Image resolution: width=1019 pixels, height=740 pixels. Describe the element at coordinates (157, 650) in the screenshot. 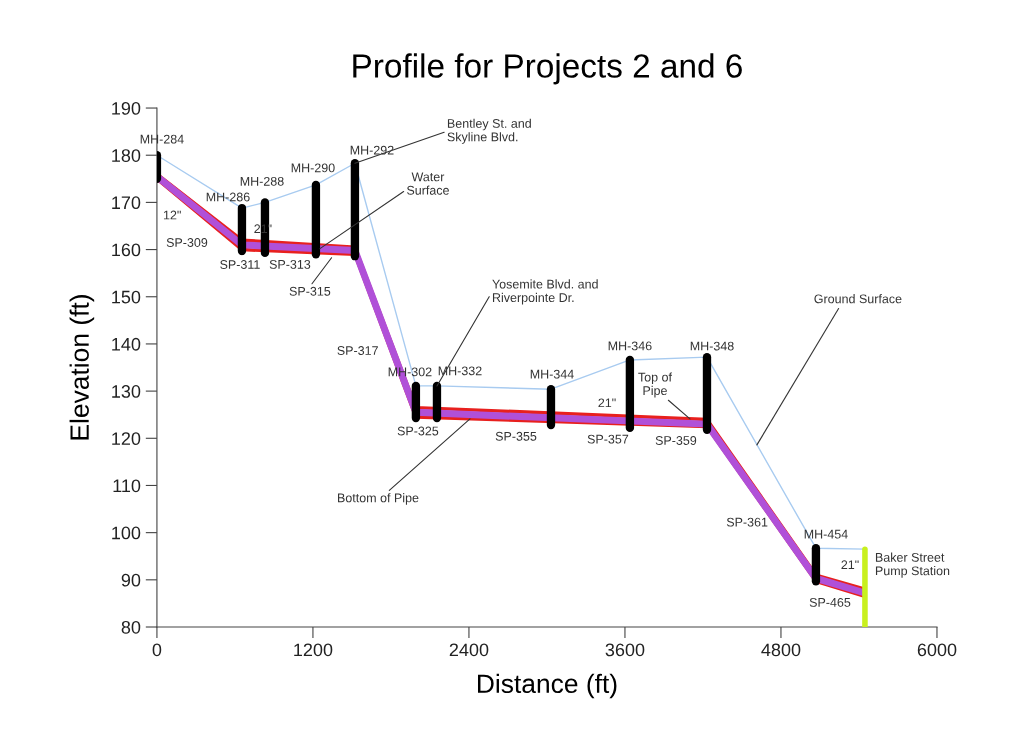

I see `x-tick-label: 0` at that location.